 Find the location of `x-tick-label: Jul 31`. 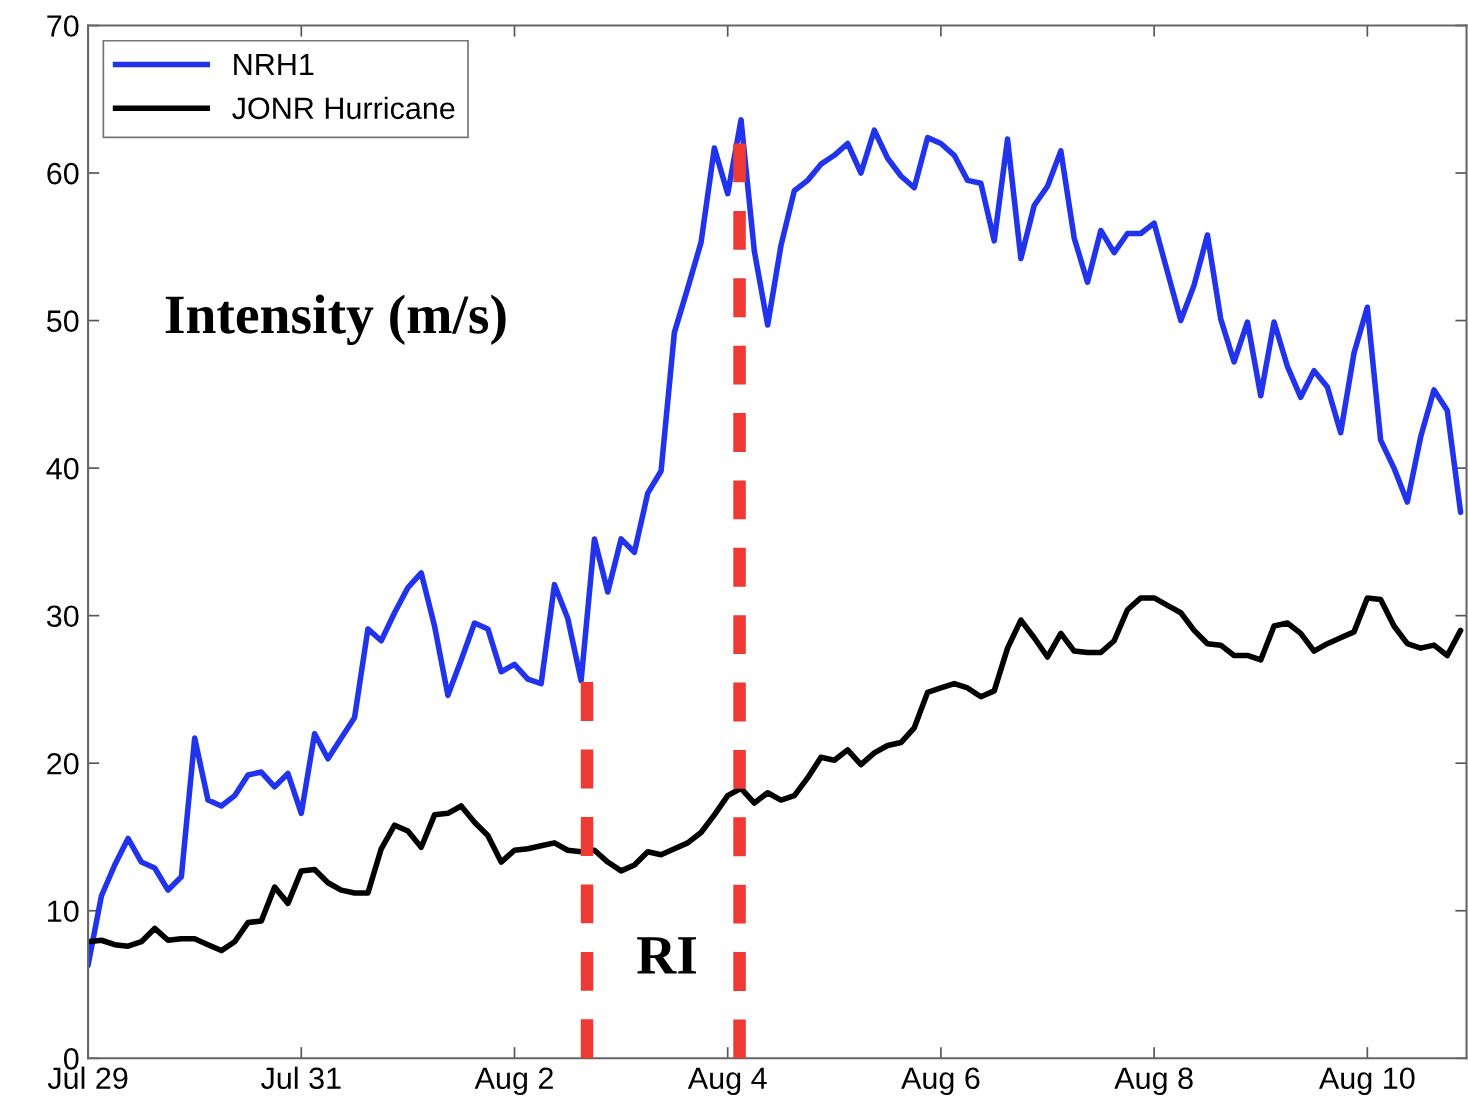

x-tick-label: Jul 31 is located at coordinates (301, 1078).